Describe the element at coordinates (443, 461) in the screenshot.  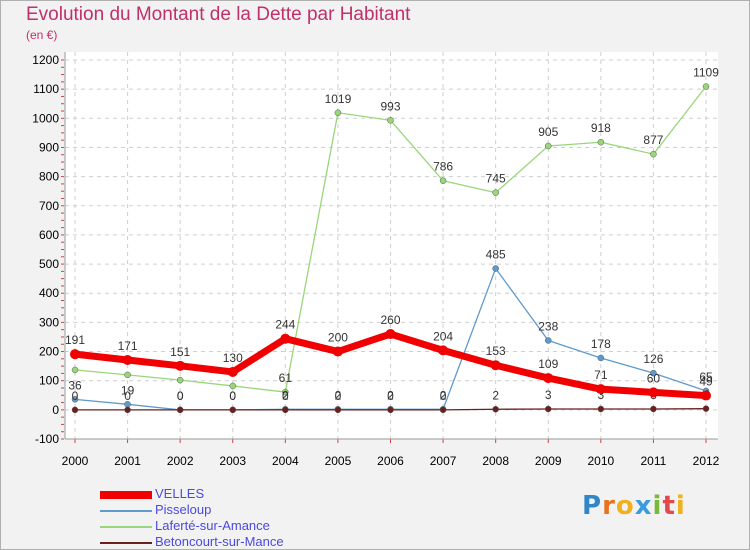
I see `x-tick-label: 2007` at that location.